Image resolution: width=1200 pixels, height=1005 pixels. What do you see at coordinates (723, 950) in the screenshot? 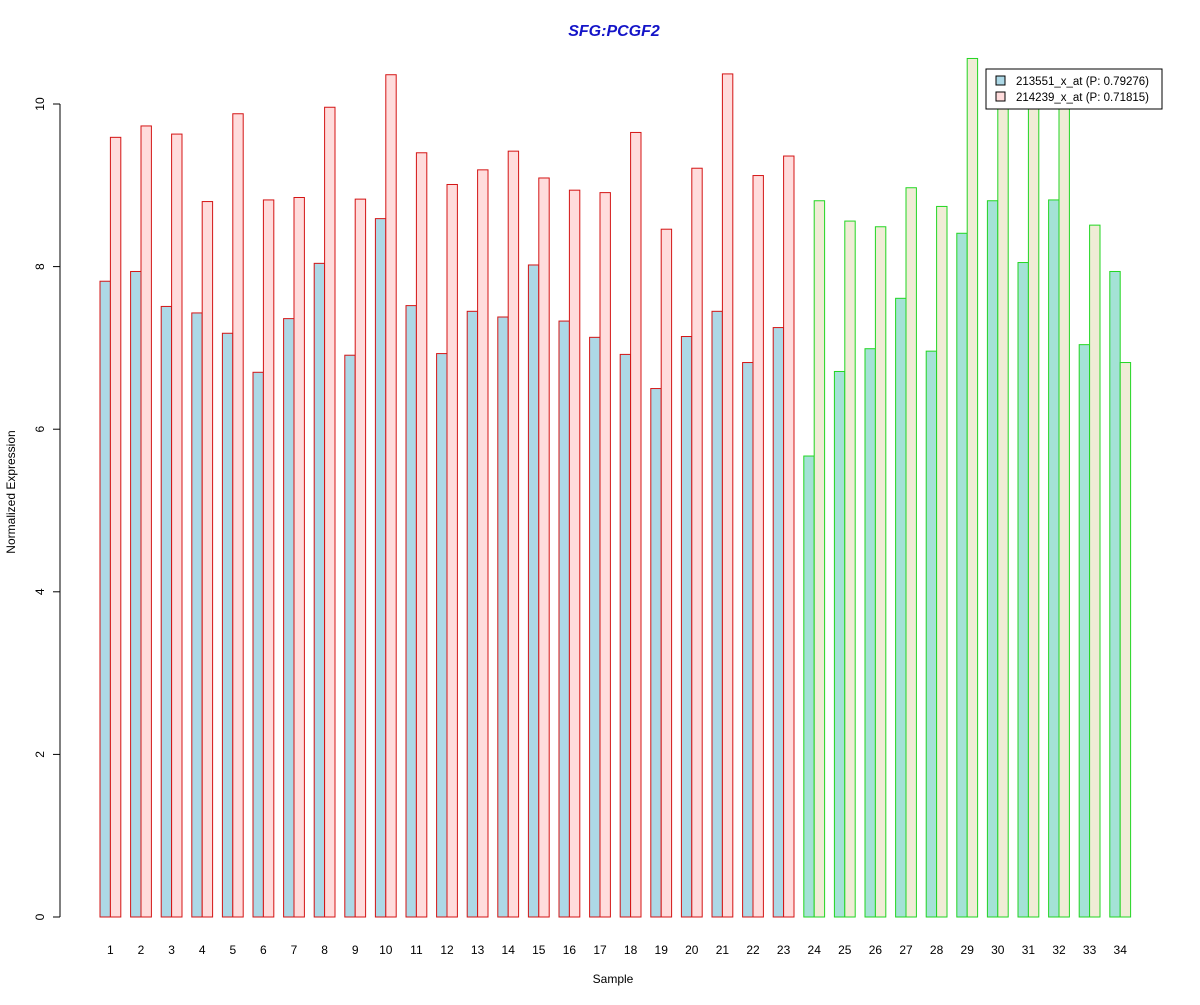
I see `x-tick-label: 21` at bounding box center [723, 950].